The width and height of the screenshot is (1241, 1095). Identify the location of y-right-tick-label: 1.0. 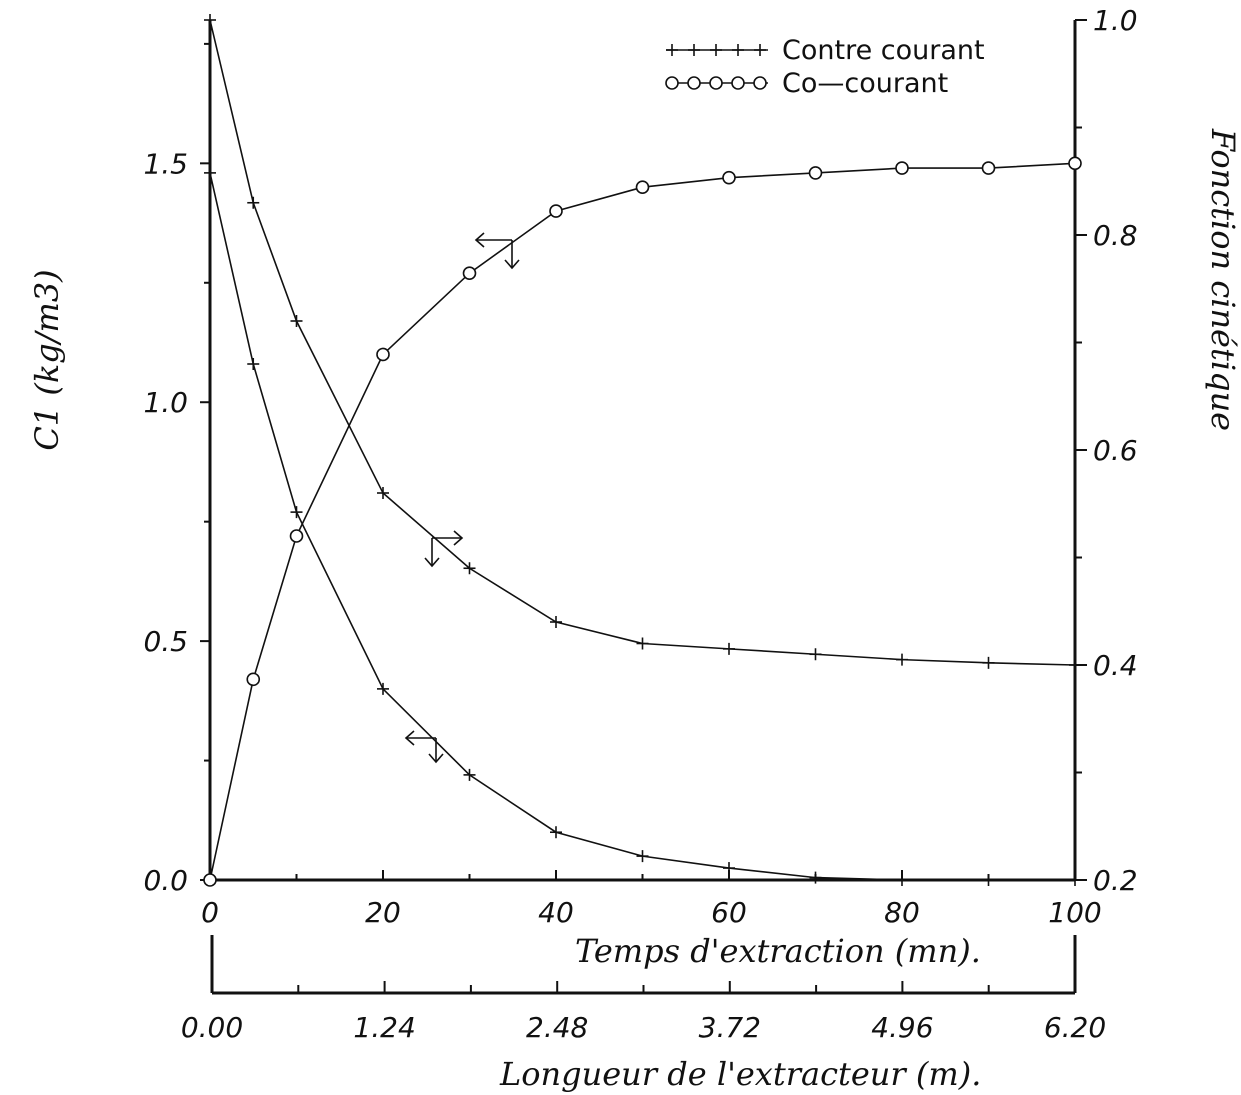
(1115, 20).